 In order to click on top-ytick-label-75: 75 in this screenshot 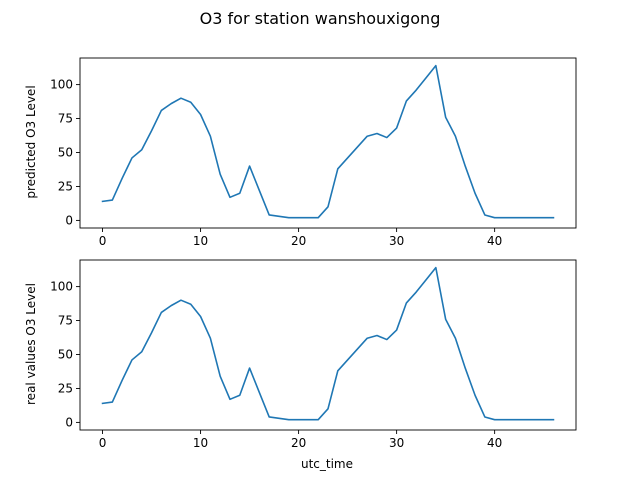, I will do `click(65, 119)`.